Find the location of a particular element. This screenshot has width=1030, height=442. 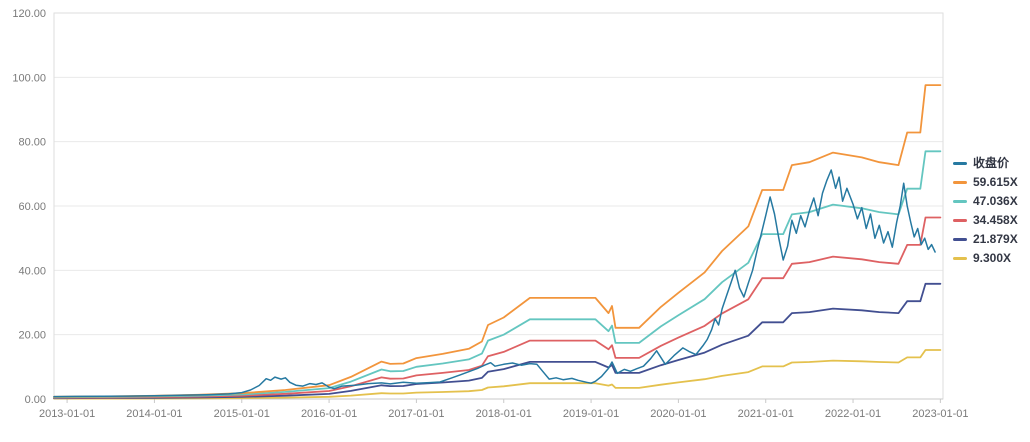

legend-label: 34.458X is located at coordinates (995, 220).